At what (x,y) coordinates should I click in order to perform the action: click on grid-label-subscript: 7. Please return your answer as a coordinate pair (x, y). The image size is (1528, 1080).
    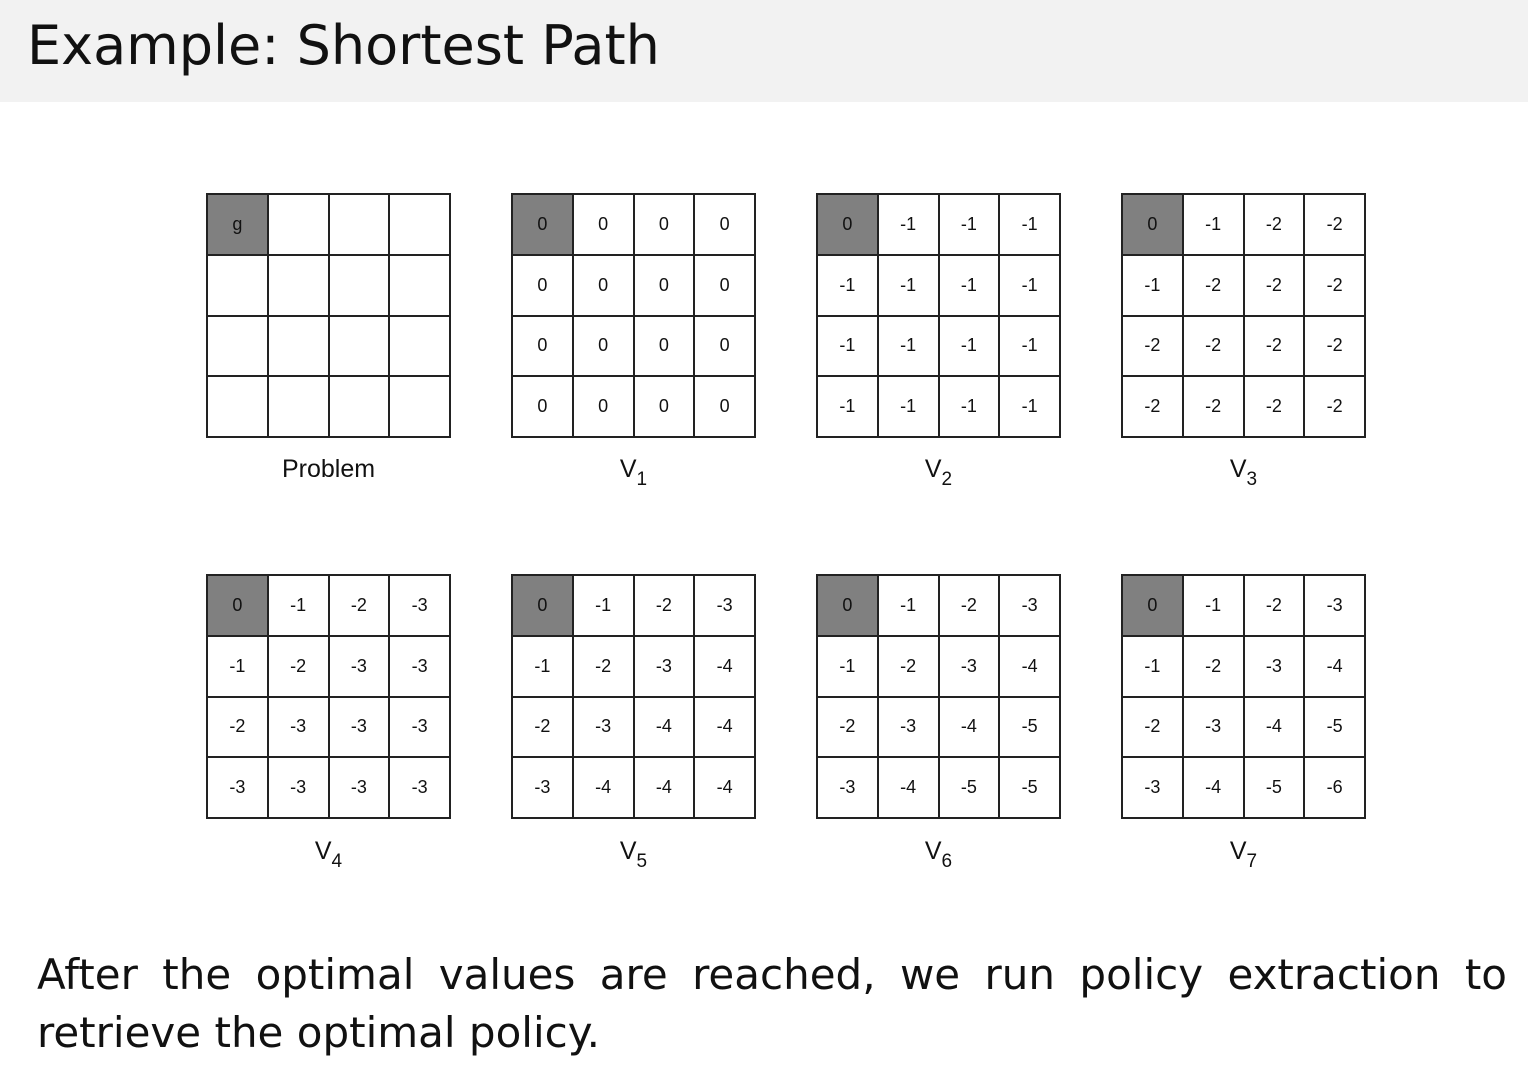
    Looking at the image, I should click on (1252, 861).